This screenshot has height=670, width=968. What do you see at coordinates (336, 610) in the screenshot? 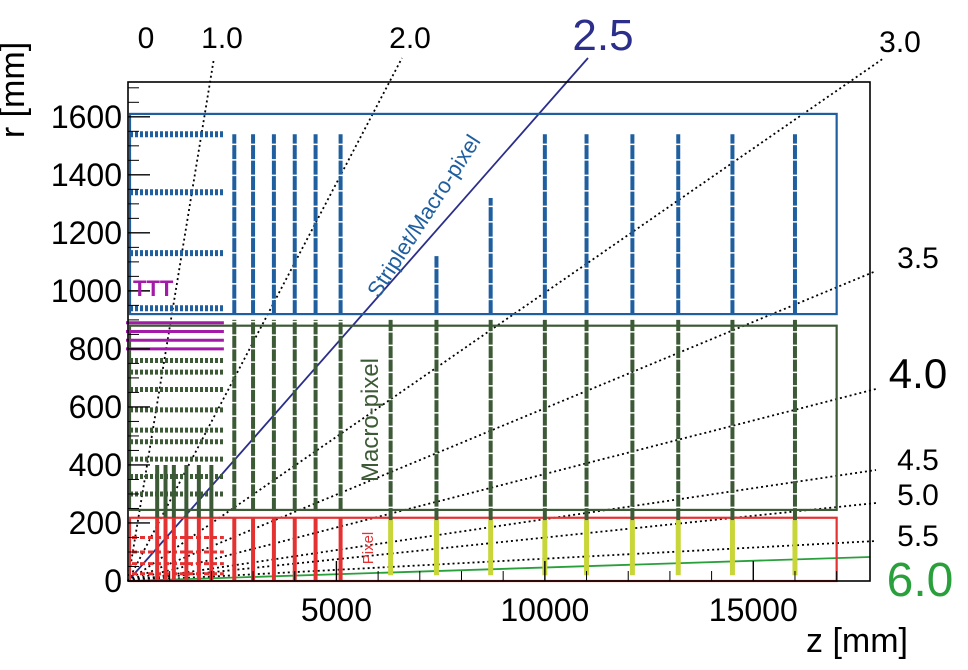
I see `x-tick-label: 5000` at bounding box center [336, 610].